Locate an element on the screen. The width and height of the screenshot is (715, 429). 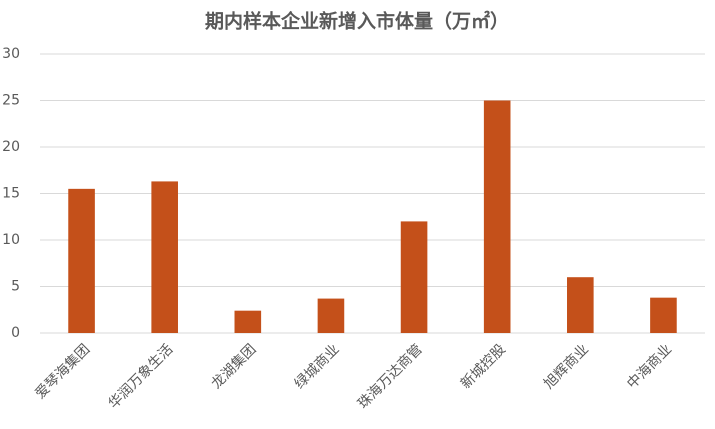
x-tick-label: 华润万象生活 is located at coordinates (141, 376).